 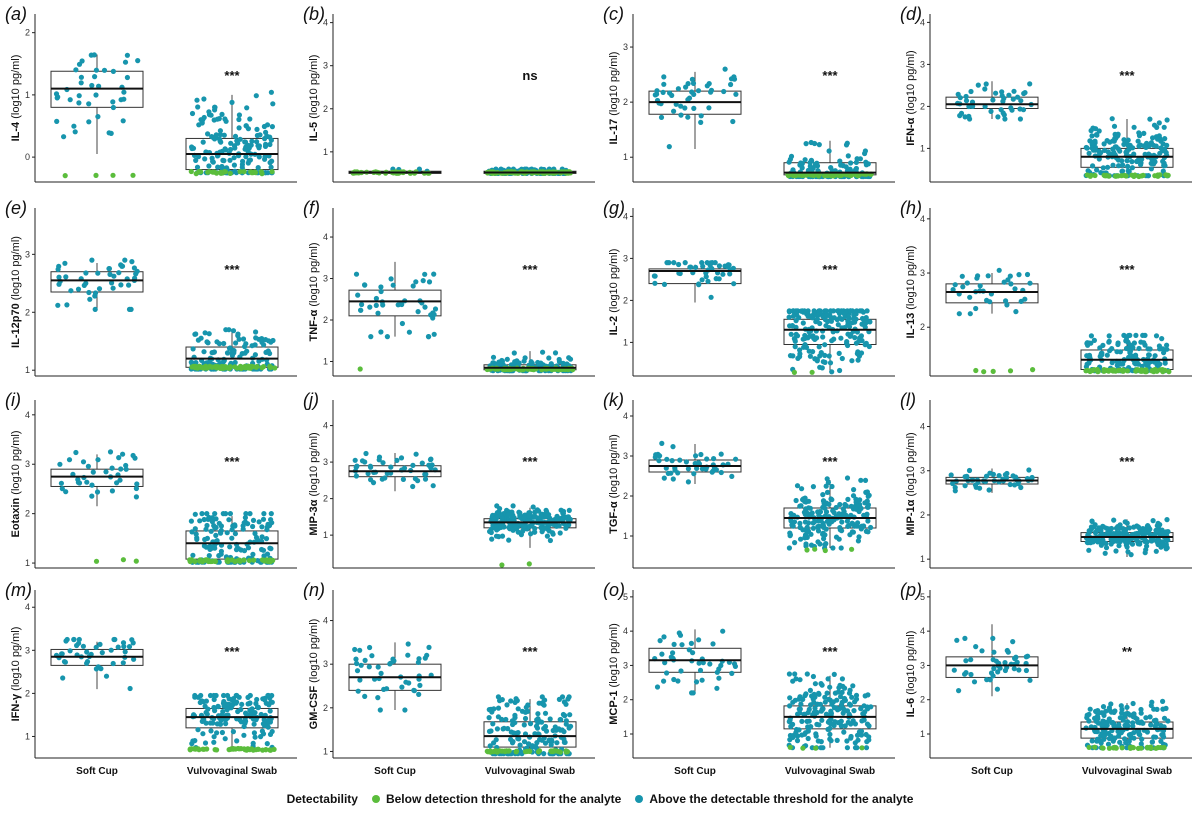 I want to click on analyte-label: TGF-α, so click(x=614, y=515).